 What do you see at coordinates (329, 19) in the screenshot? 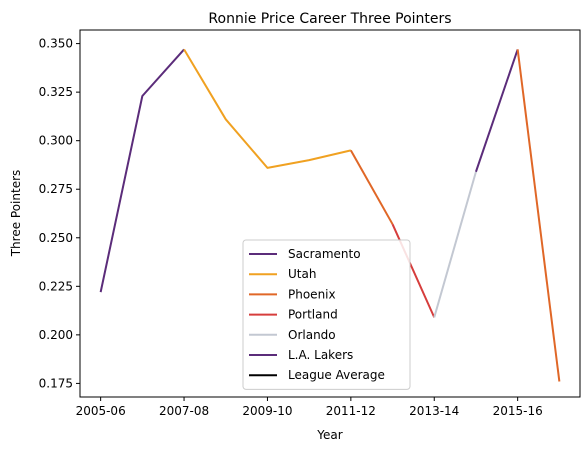
I see `chart-title: Ronnie Price Career Three Pointers` at bounding box center [329, 19].